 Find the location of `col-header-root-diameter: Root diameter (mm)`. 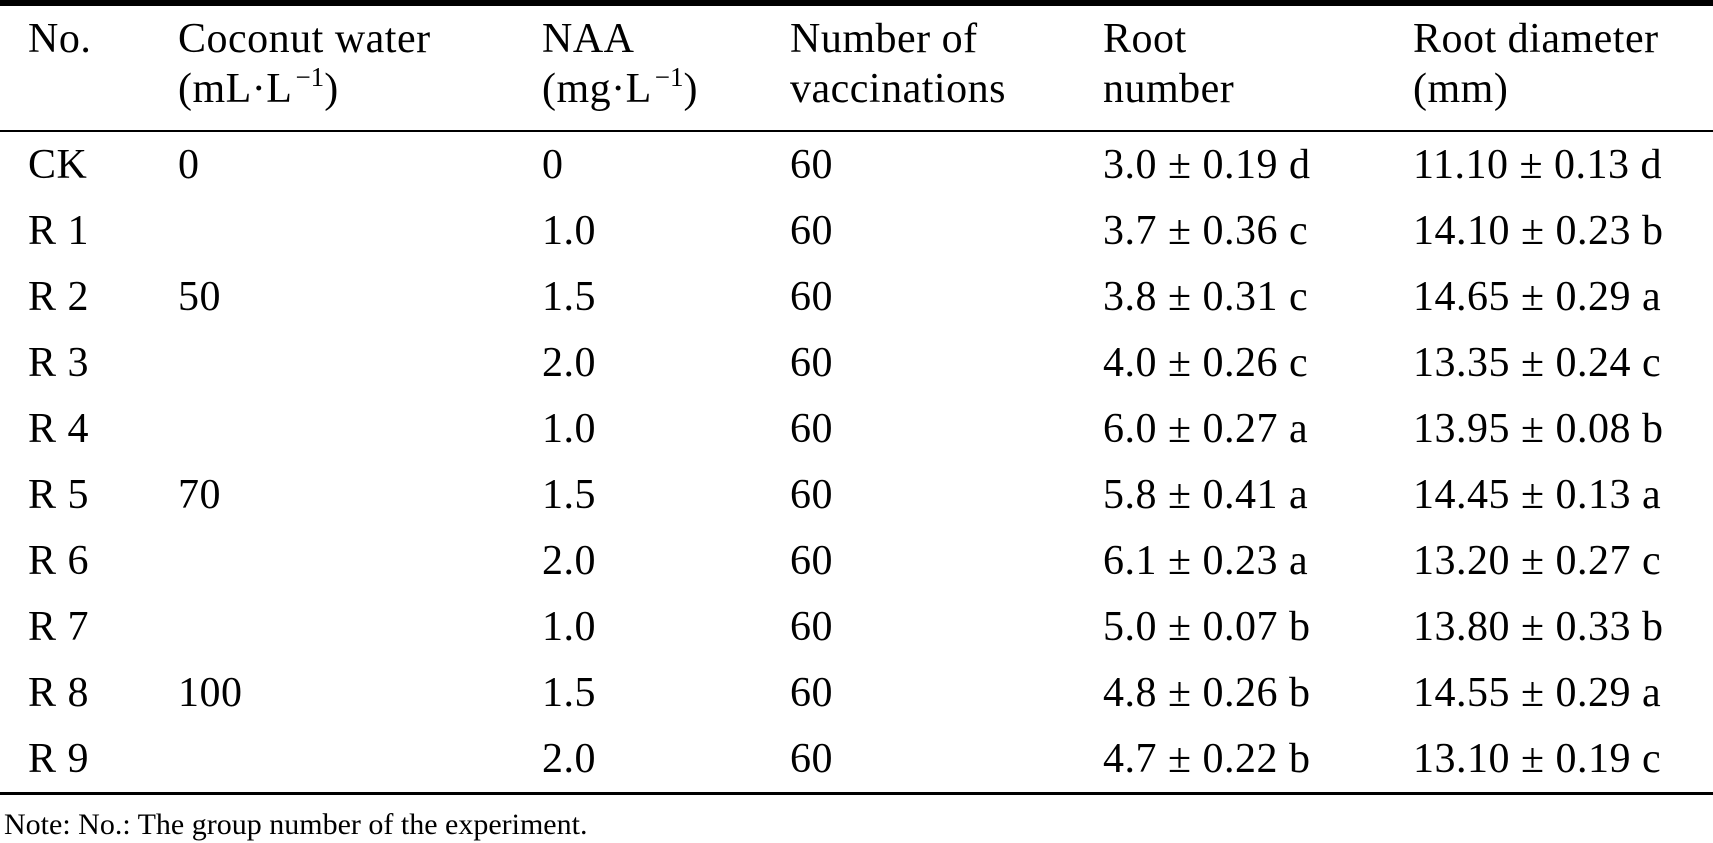

col-header-root-diameter: Root diameter (mm) is located at coordinates (1548, 67).